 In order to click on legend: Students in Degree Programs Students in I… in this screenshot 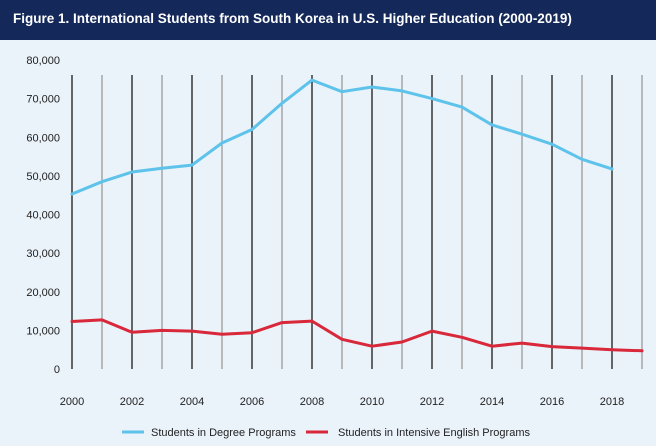, I will do `click(326, 433)`.